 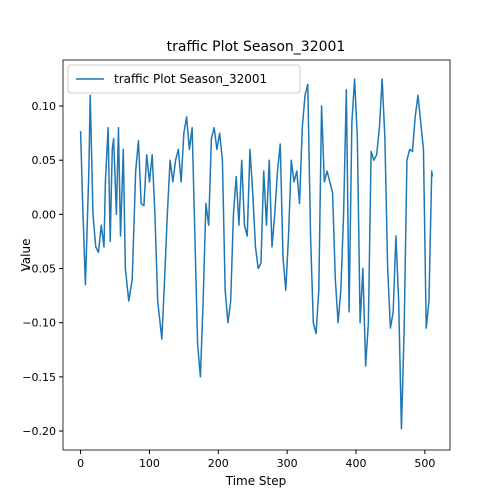 I want to click on legend-box, so click(x=184, y=79).